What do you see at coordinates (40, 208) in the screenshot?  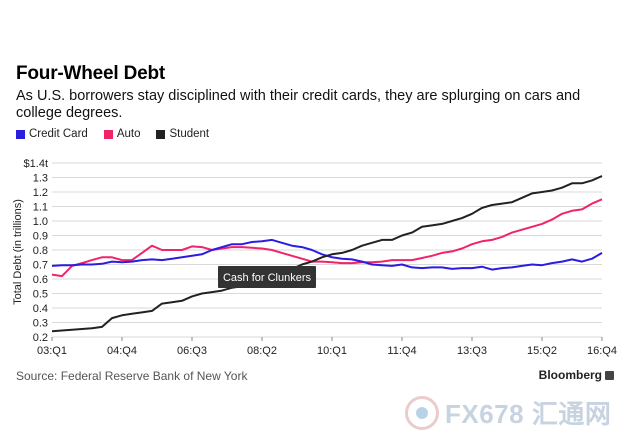 I see `y-tick-label: 1.1` at bounding box center [40, 208].